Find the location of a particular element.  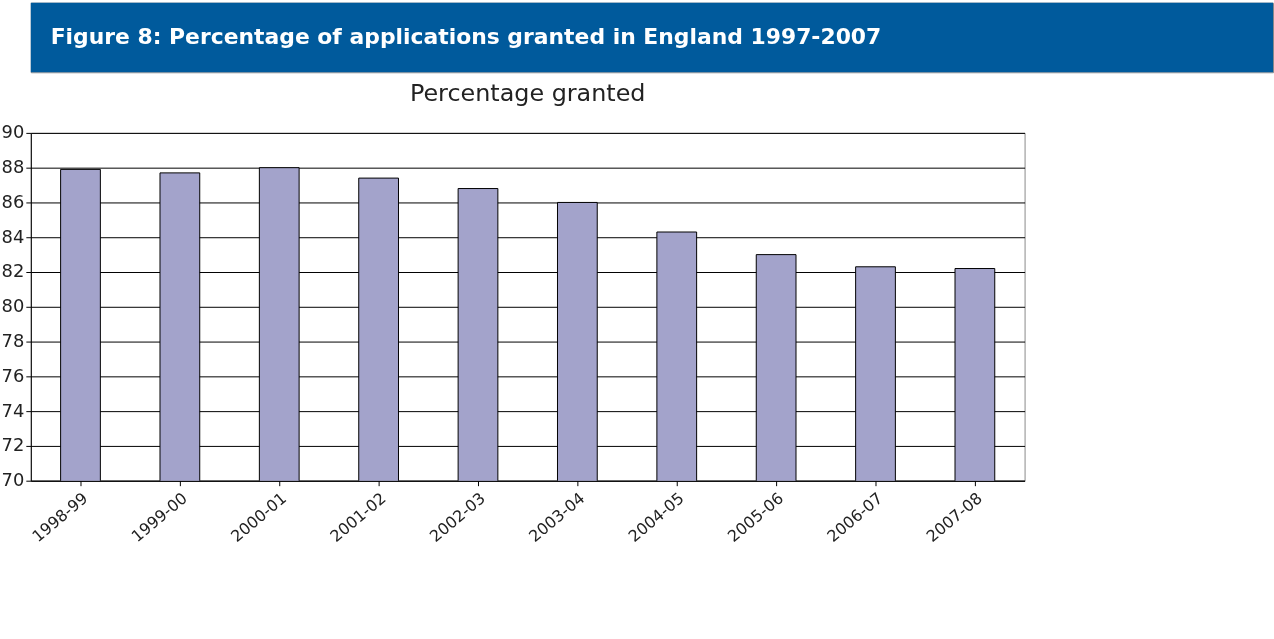

y-tick-label: 84 is located at coordinates (13, 236).